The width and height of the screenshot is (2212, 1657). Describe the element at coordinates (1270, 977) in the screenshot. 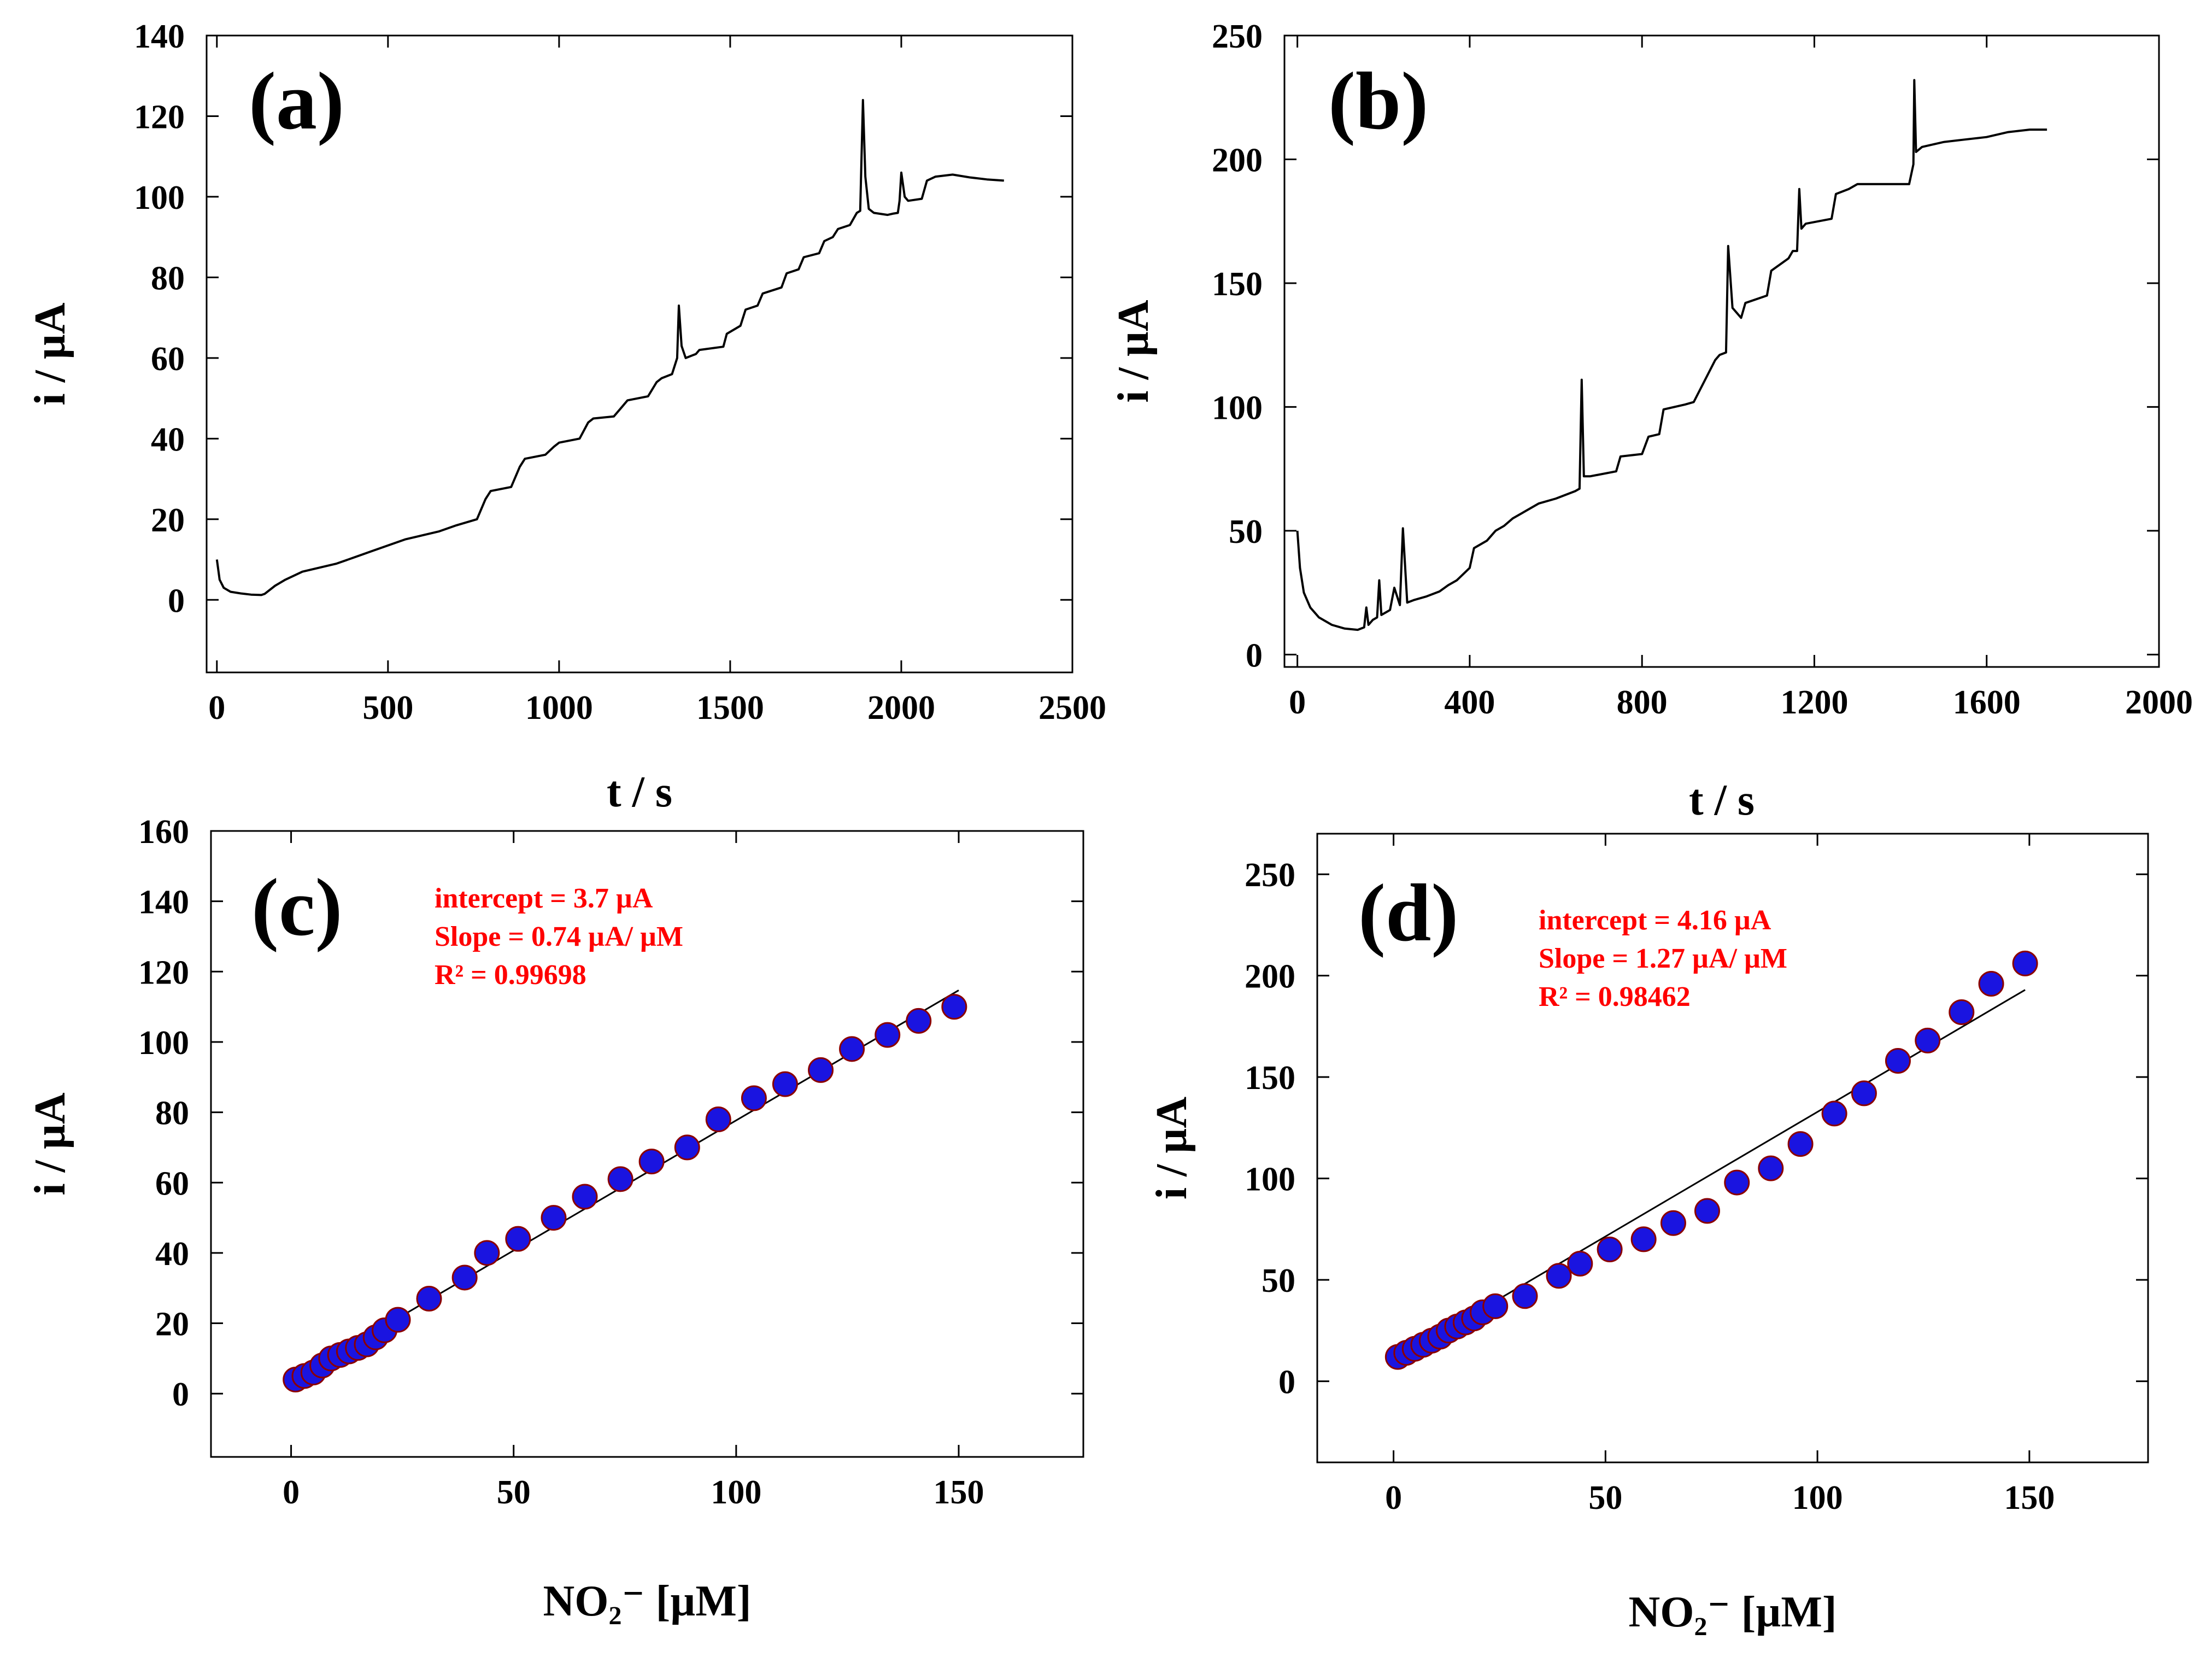

I see `y-tick-label: 200` at that location.